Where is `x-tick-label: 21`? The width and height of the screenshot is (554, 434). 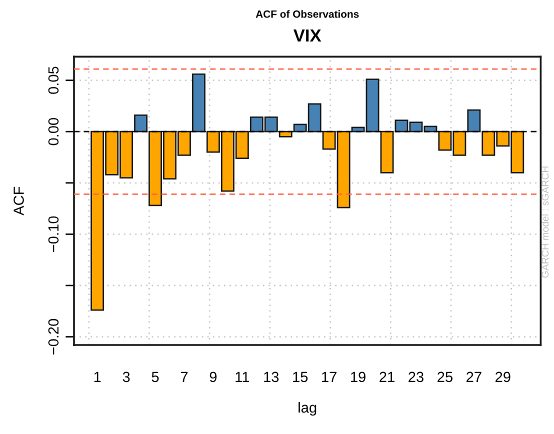
x-tick-label: 21 is located at coordinates (387, 377).